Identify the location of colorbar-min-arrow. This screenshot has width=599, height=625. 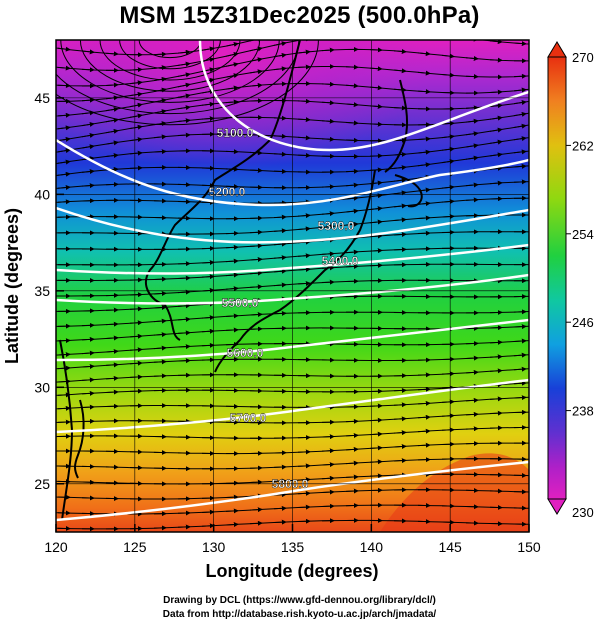
(557, 506).